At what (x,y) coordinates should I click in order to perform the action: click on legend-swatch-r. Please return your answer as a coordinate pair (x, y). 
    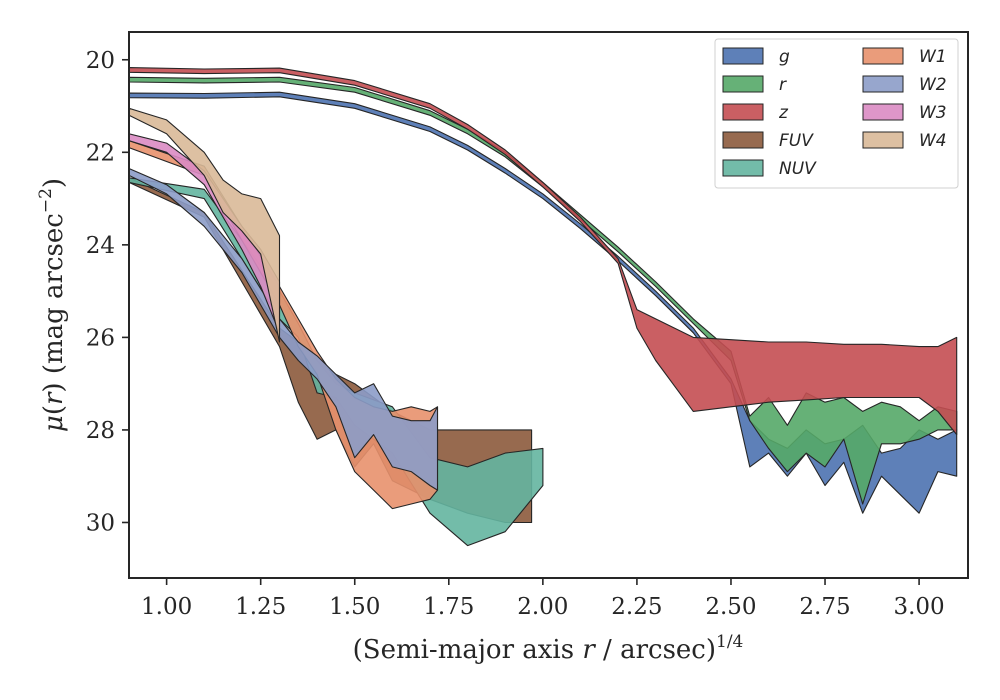
    Looking at the image, I should click on (743, 84).